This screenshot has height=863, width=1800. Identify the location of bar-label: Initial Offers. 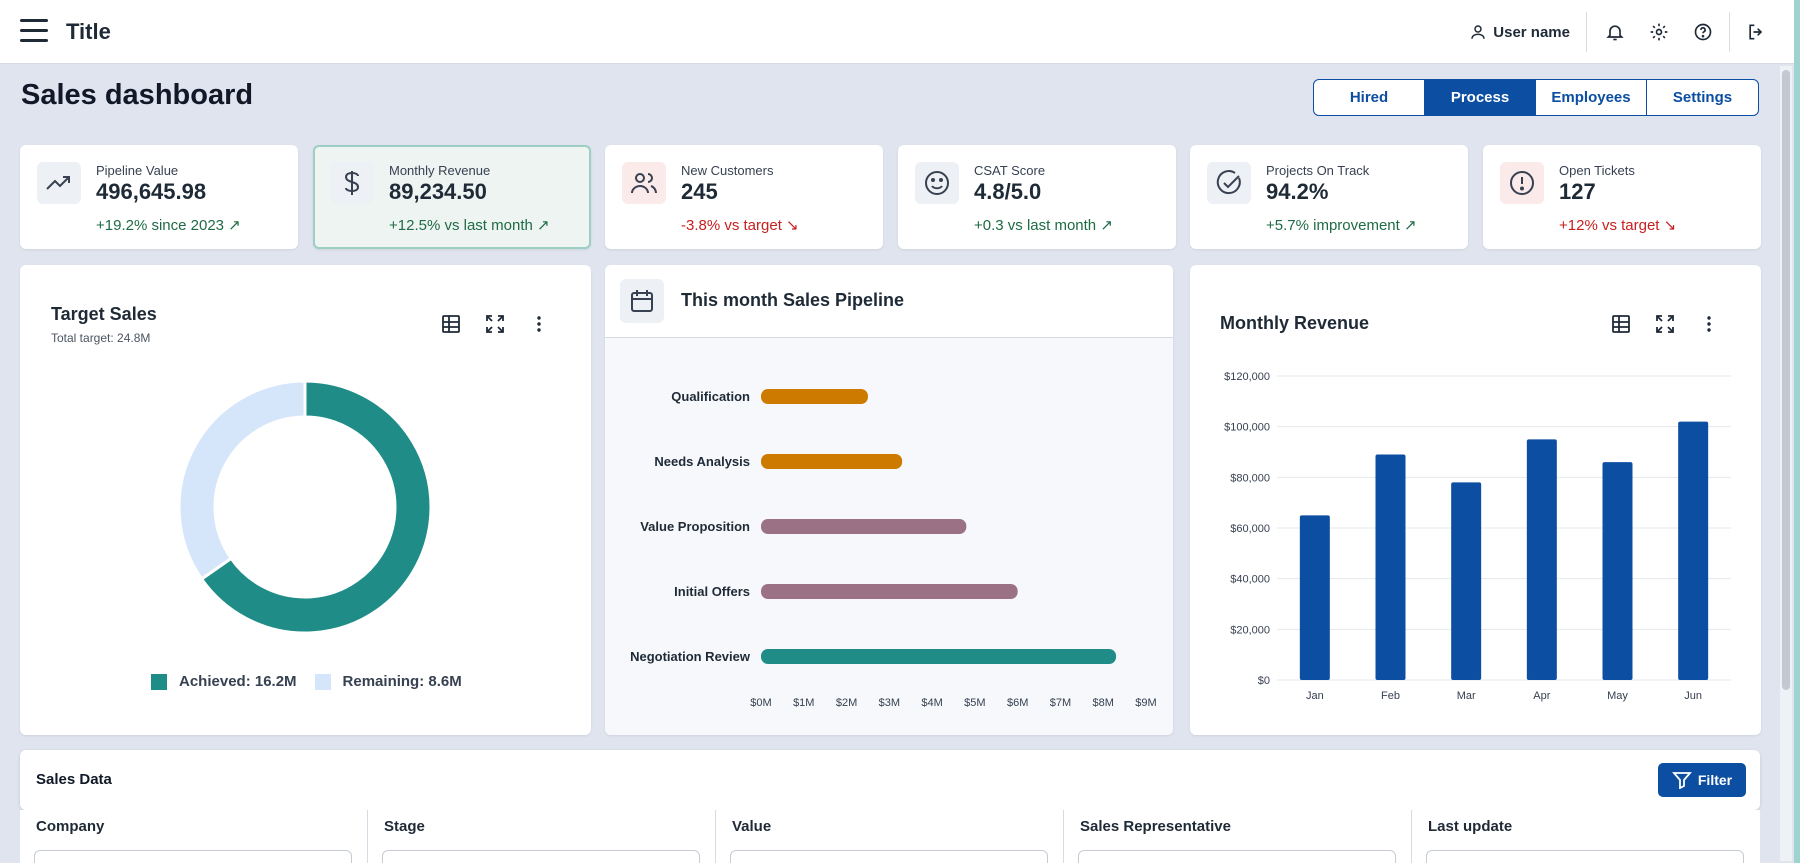
(712, 591).